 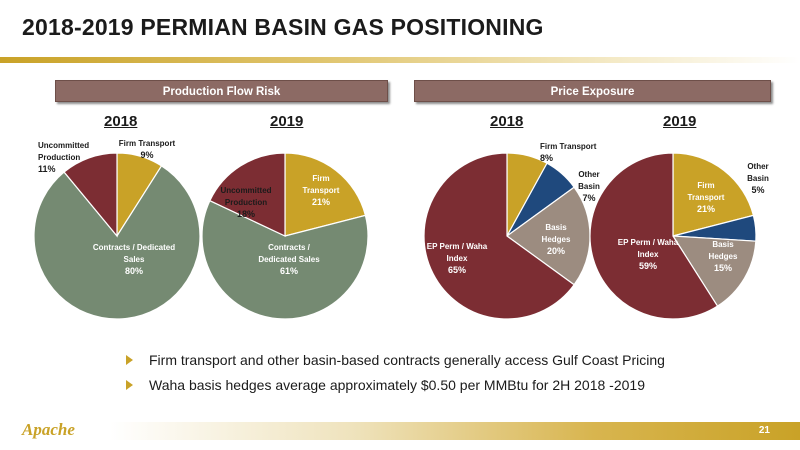 What do you see at coordinates (455, 431) in the screenshot?
I see `footer-bar` at bounding box center [455, 431].